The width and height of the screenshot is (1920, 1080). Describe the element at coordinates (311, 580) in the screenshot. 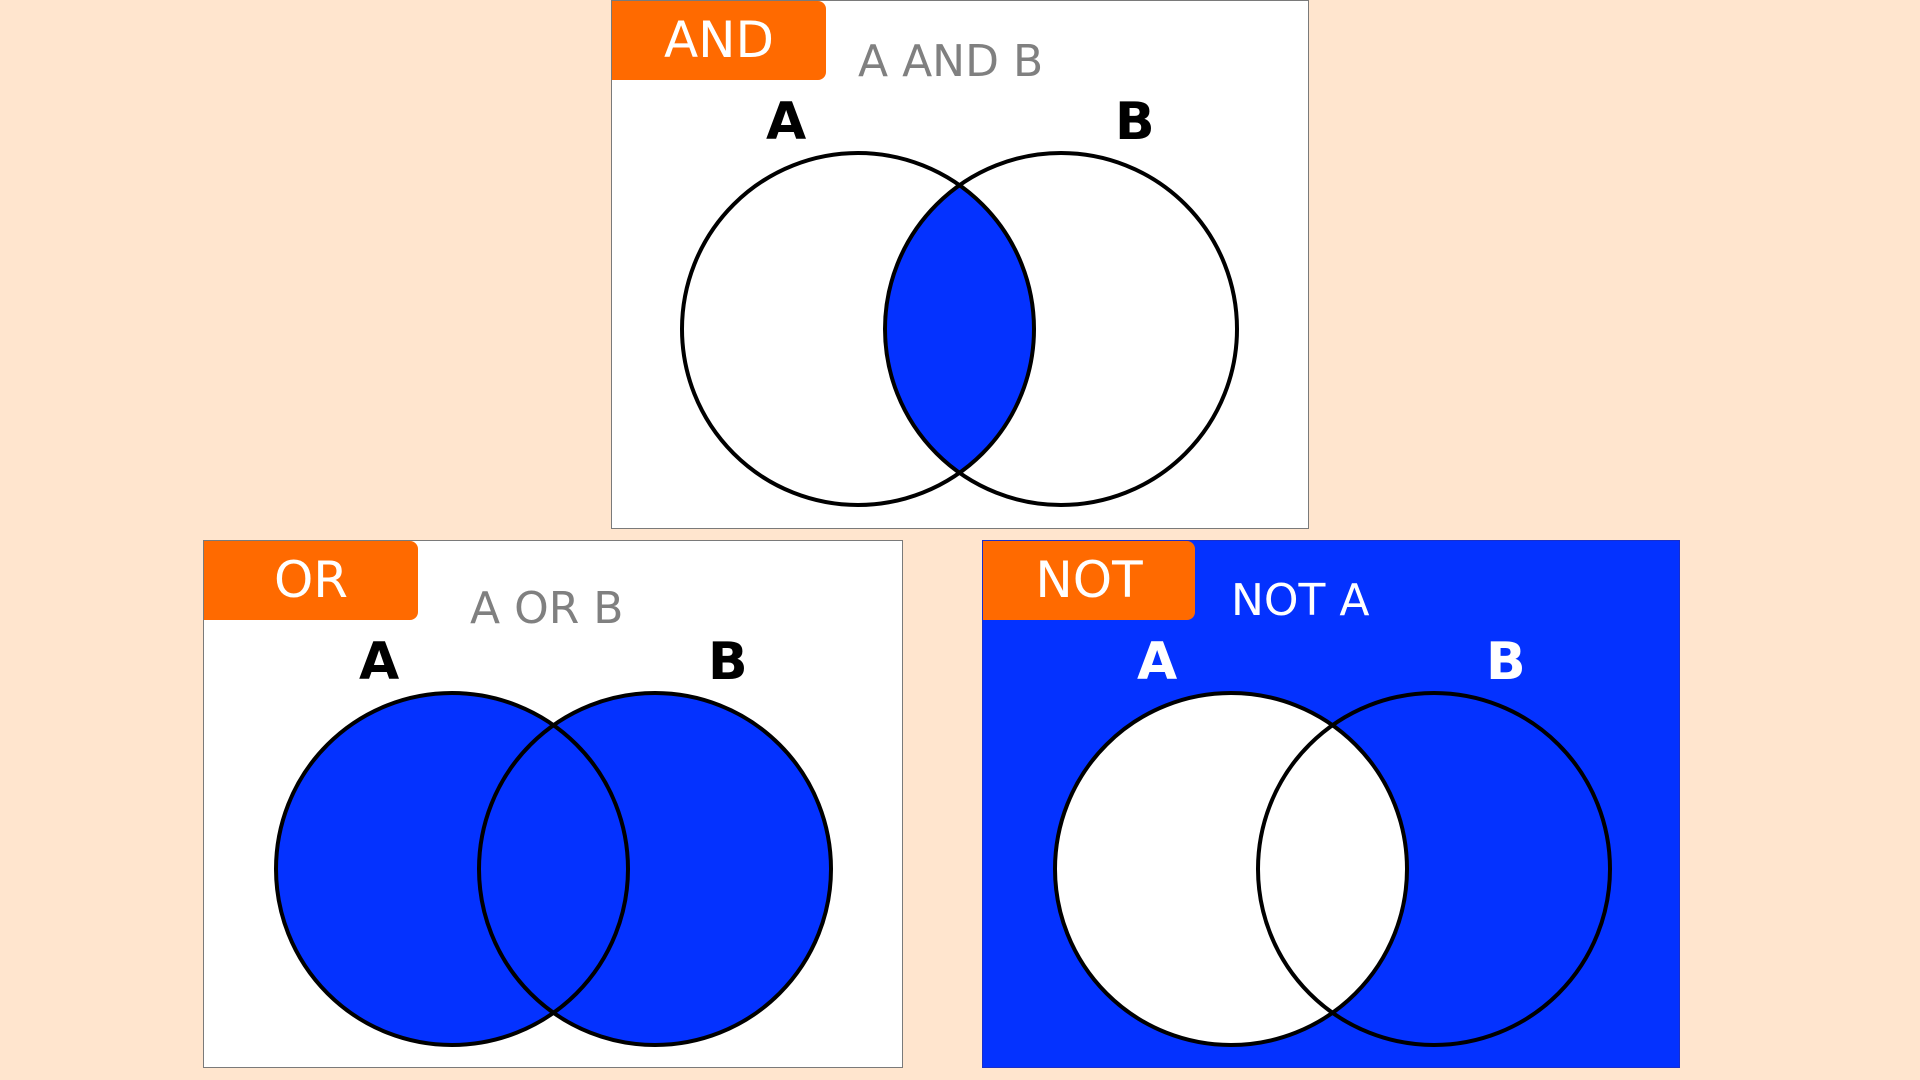

I see `or-tag: OR` at that location.